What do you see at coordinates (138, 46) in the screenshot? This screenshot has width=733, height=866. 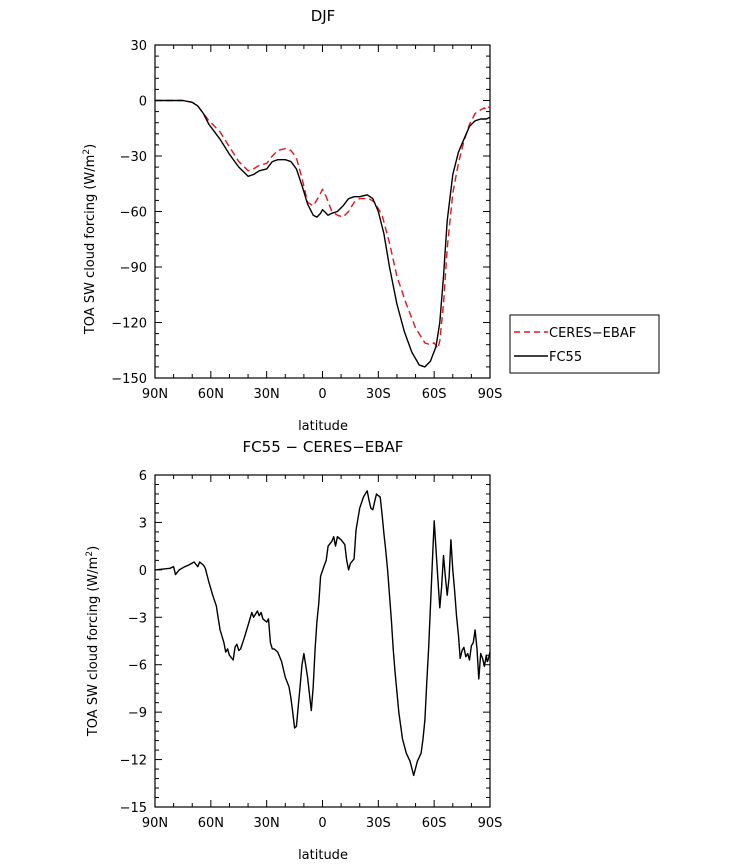 I see `y-tick-label: 30` at bounding box center [138, 46].